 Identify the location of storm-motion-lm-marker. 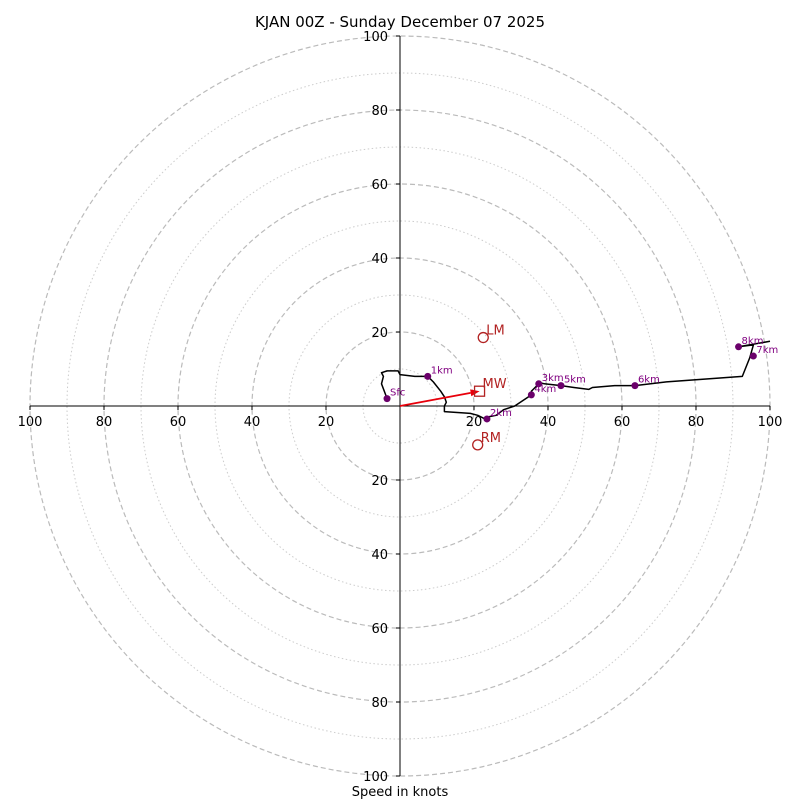
(483, 337).